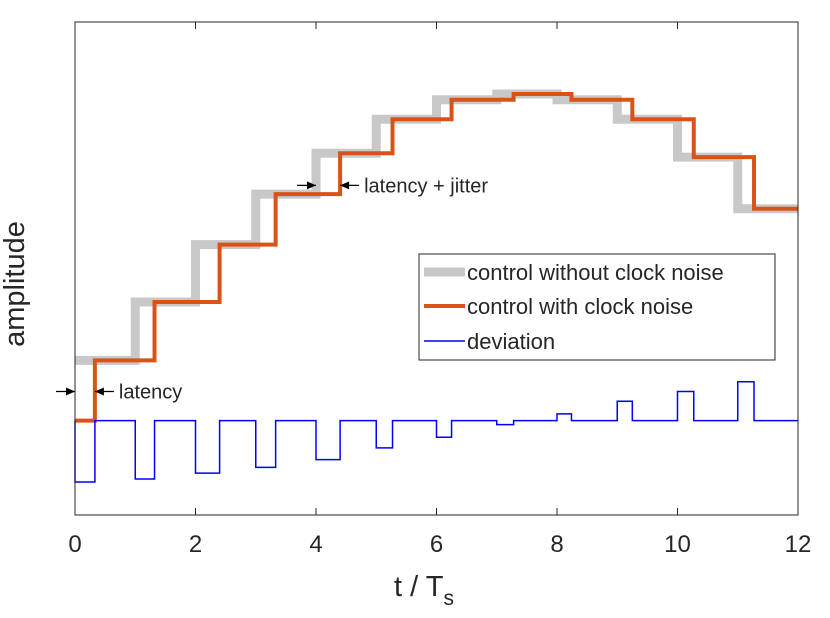 The image size is (830, 618). Describe the element at coordinates (315, 544) in the screenshot. I see `x-tick-label: 4` at that location.